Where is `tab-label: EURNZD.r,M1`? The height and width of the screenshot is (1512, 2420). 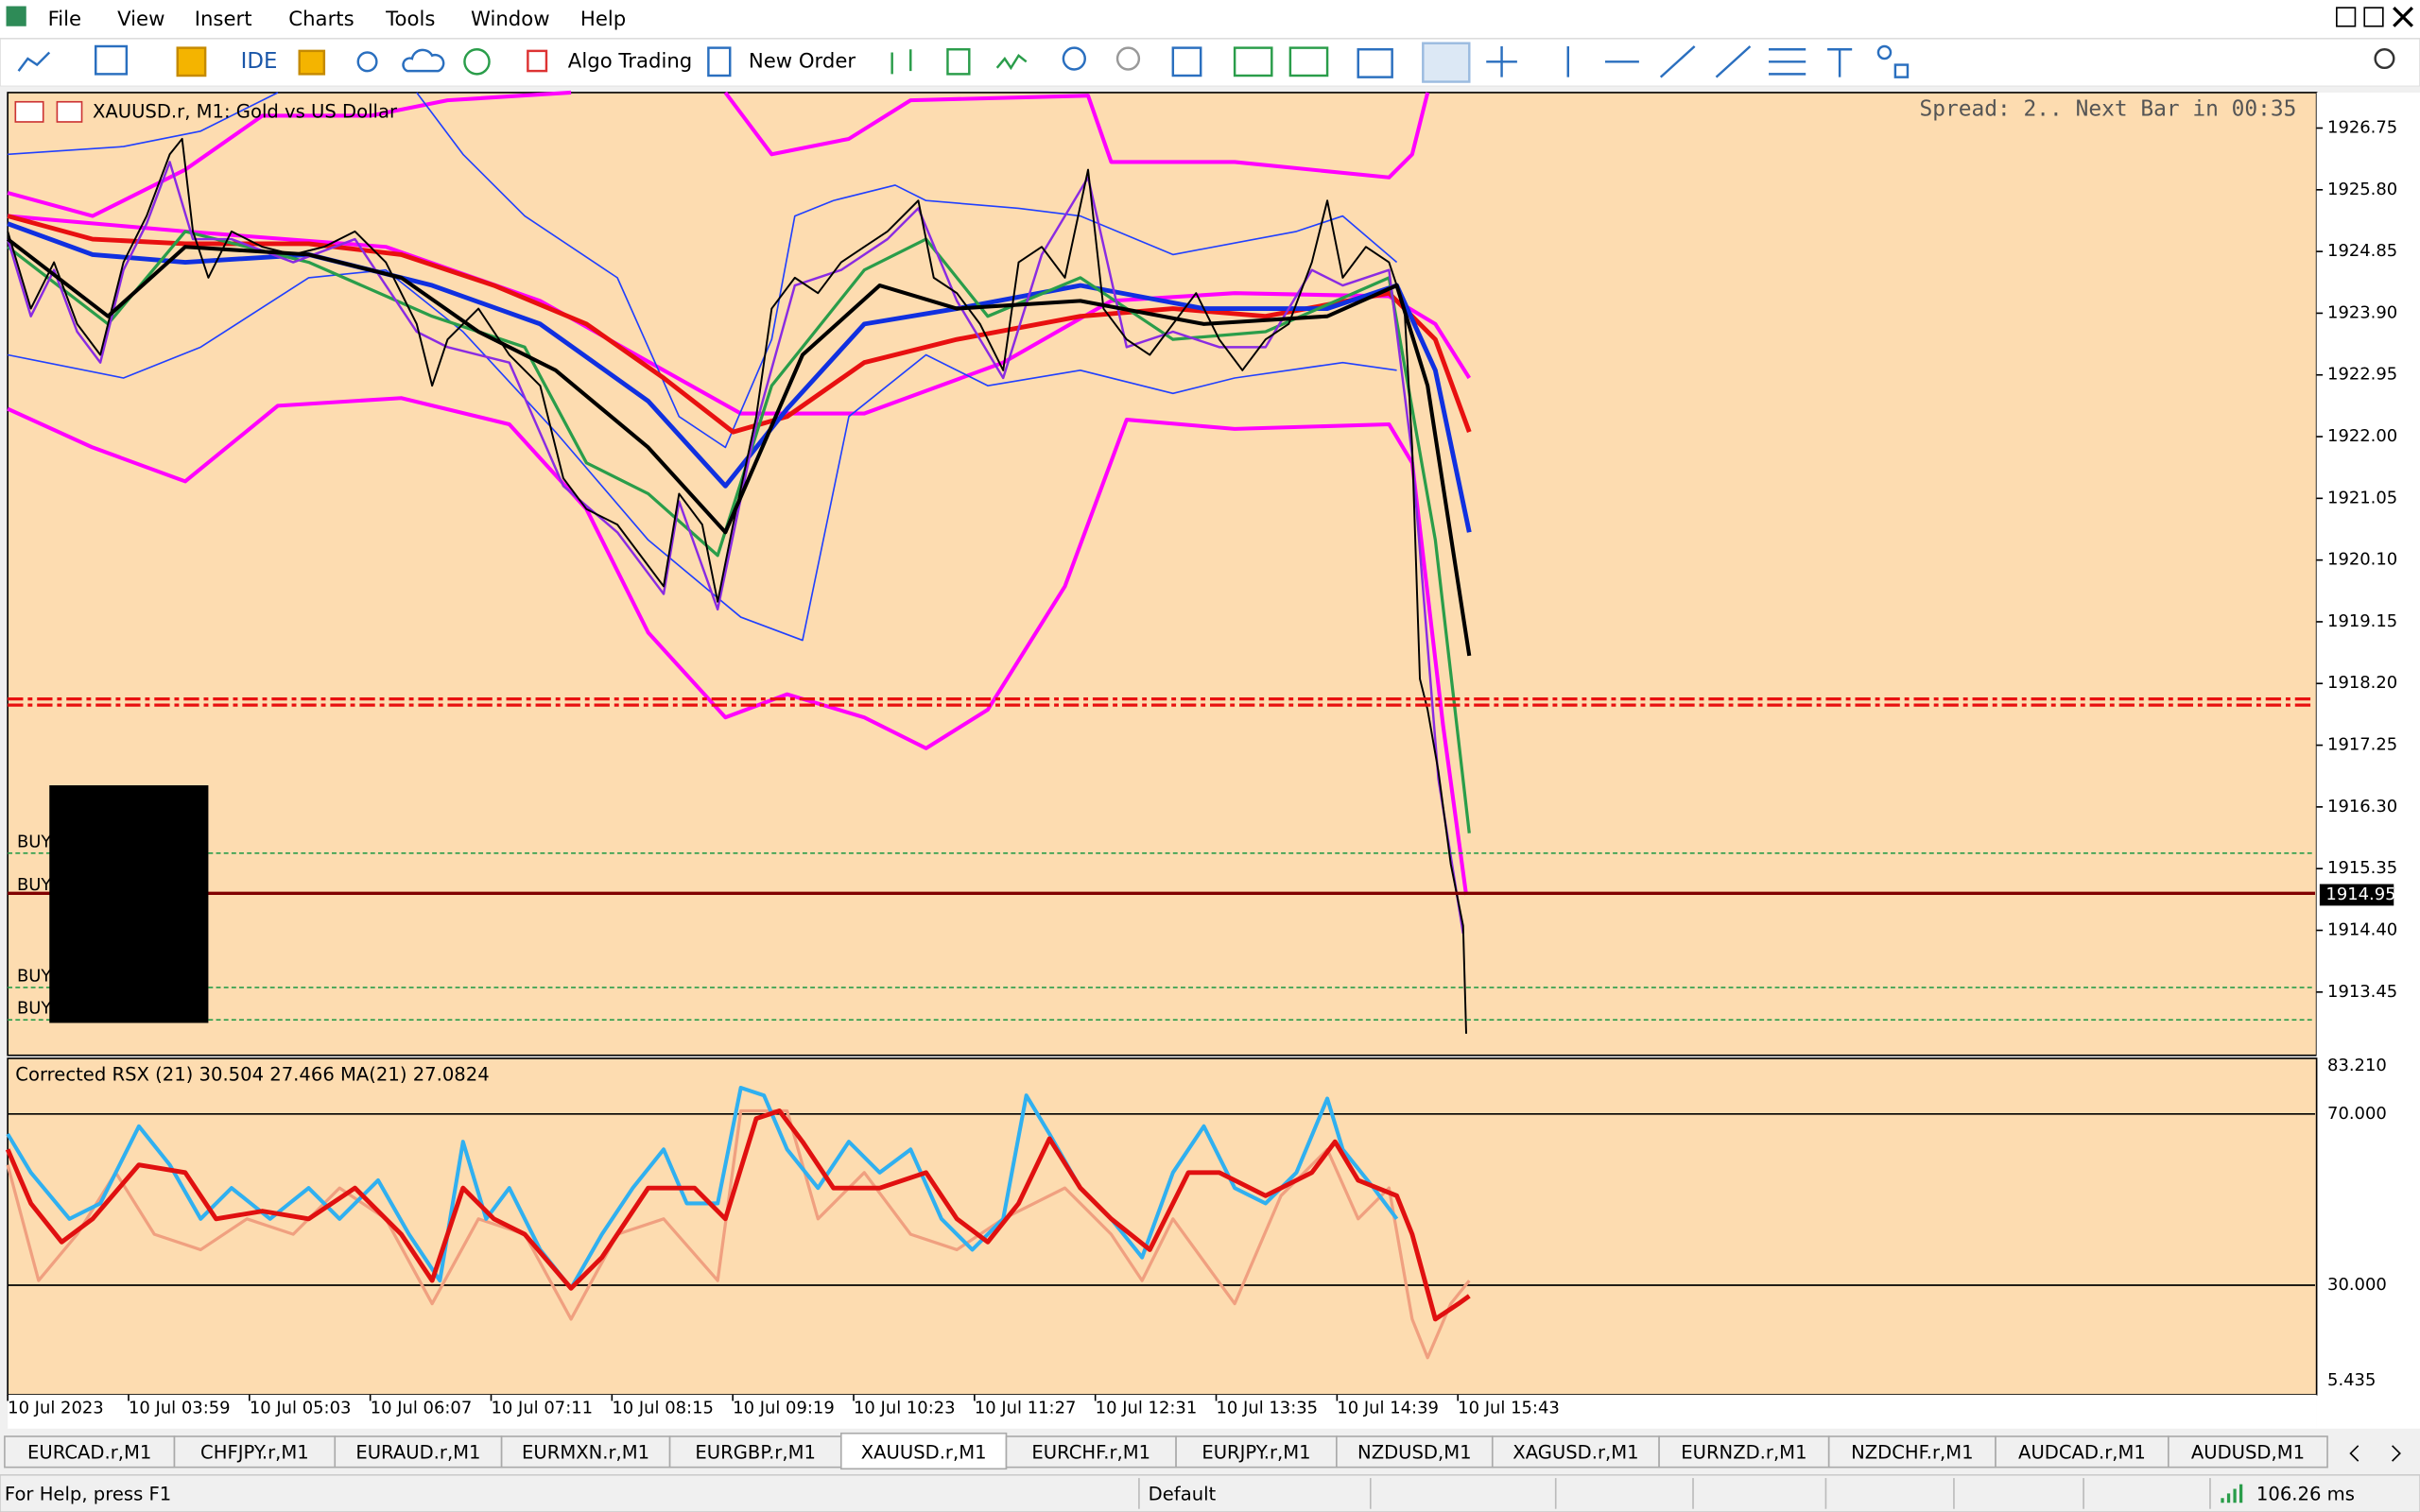 tab-label: EURNZD.r,M1 is located at coordinates (1744, 1452).